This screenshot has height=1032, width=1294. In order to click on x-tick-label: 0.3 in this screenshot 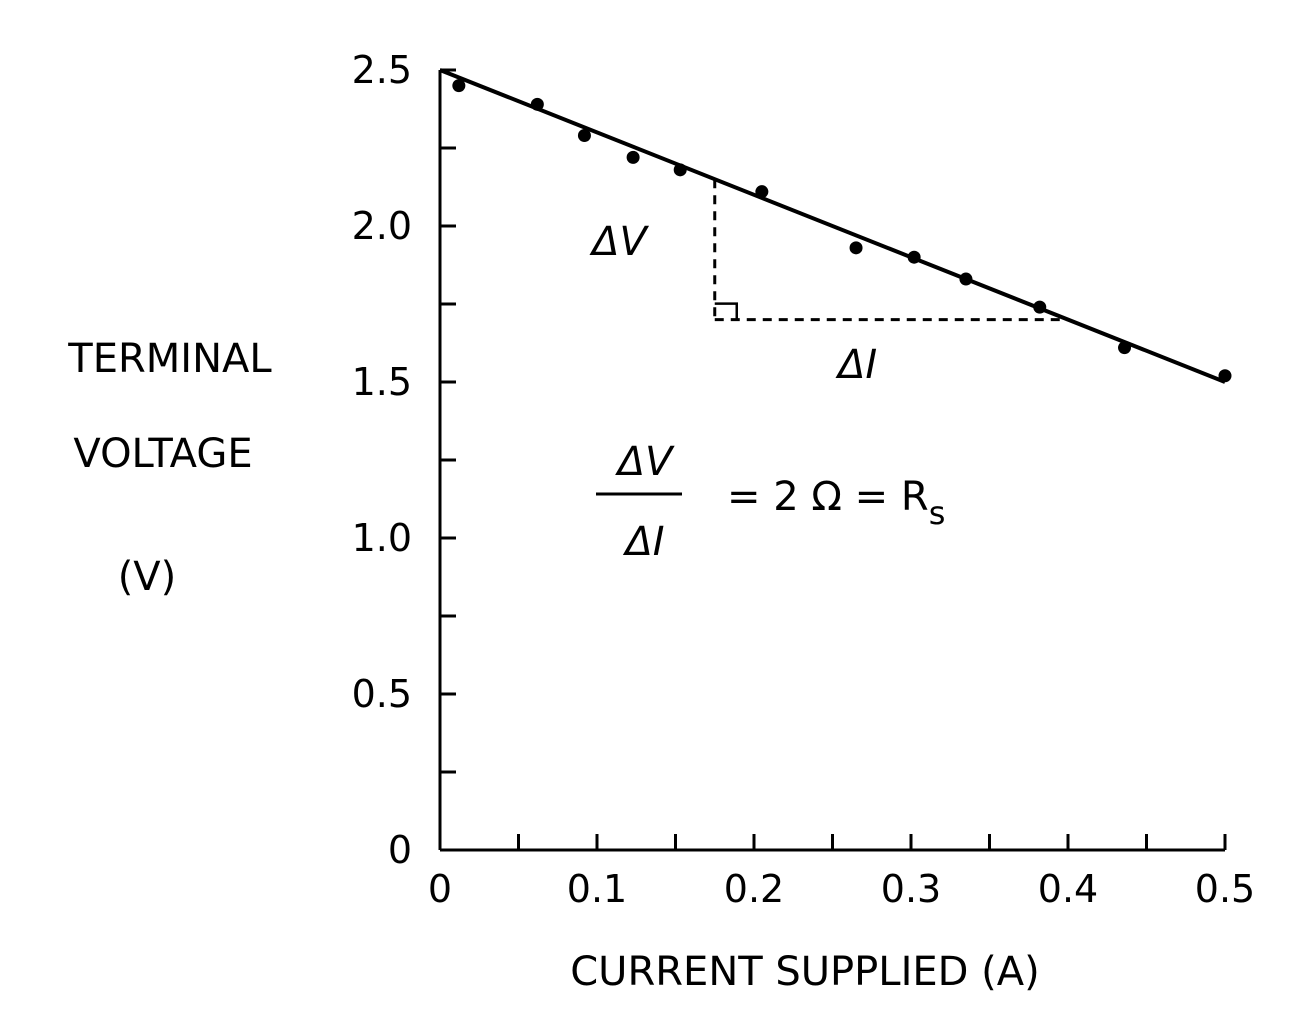, I will do `click(911, 889)`.